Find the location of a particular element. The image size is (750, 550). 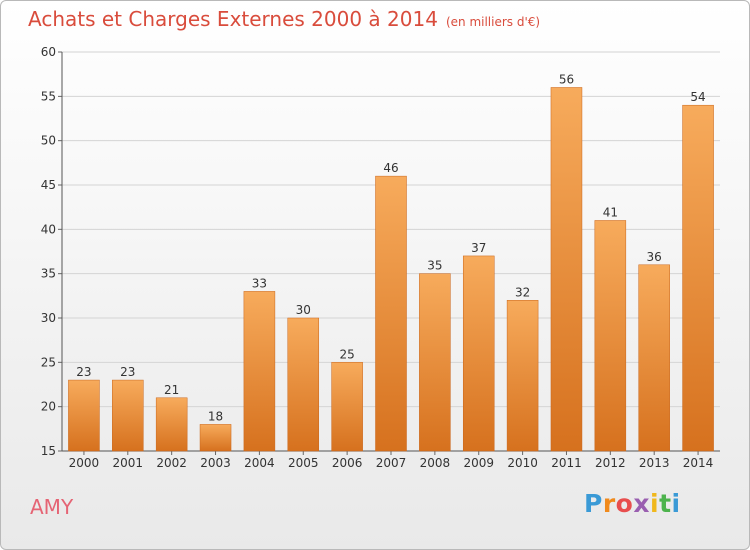

bar-2012 is located at coordinates (610, 336).